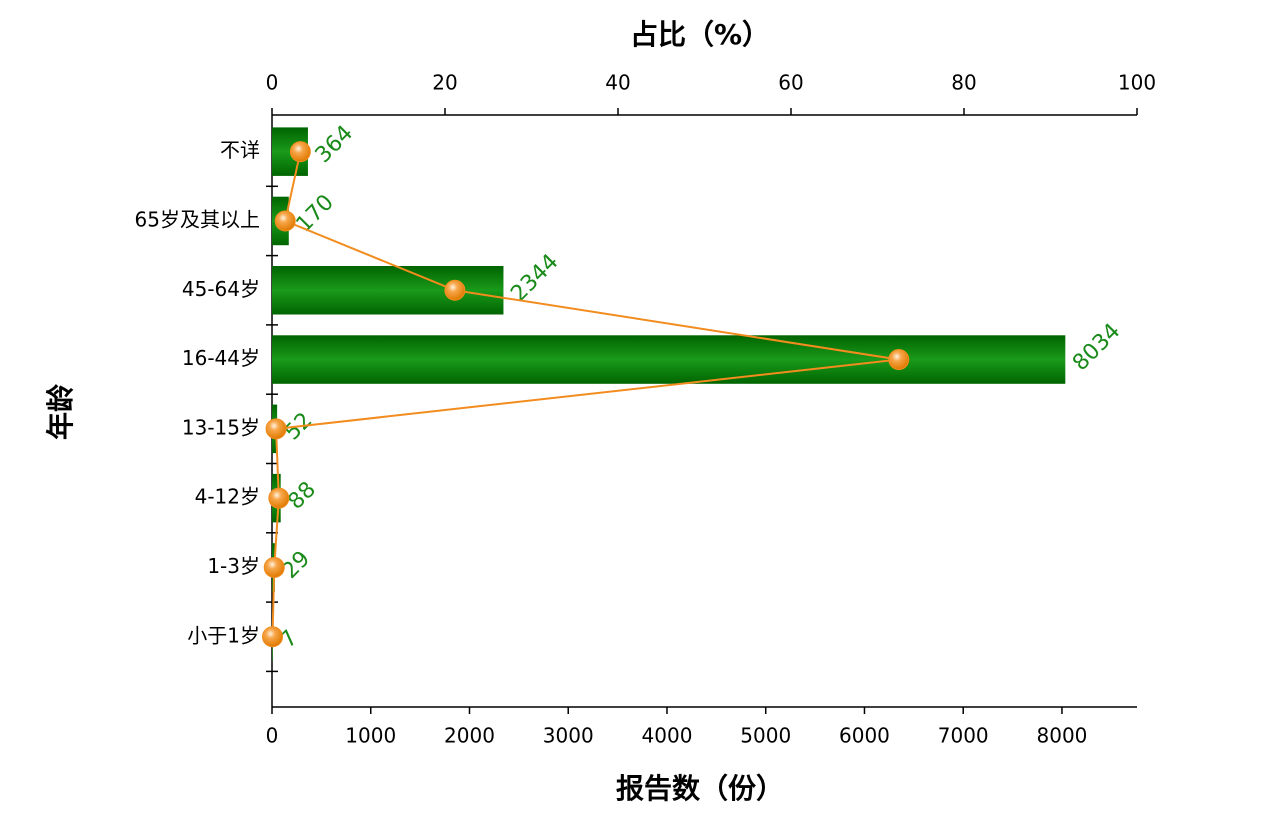 The image size is (1269, 821). What do you see at coordinates (1062, 736) in the screenshot?
I see `x-tick-label: 8000` at bounding box center [1062, 736].